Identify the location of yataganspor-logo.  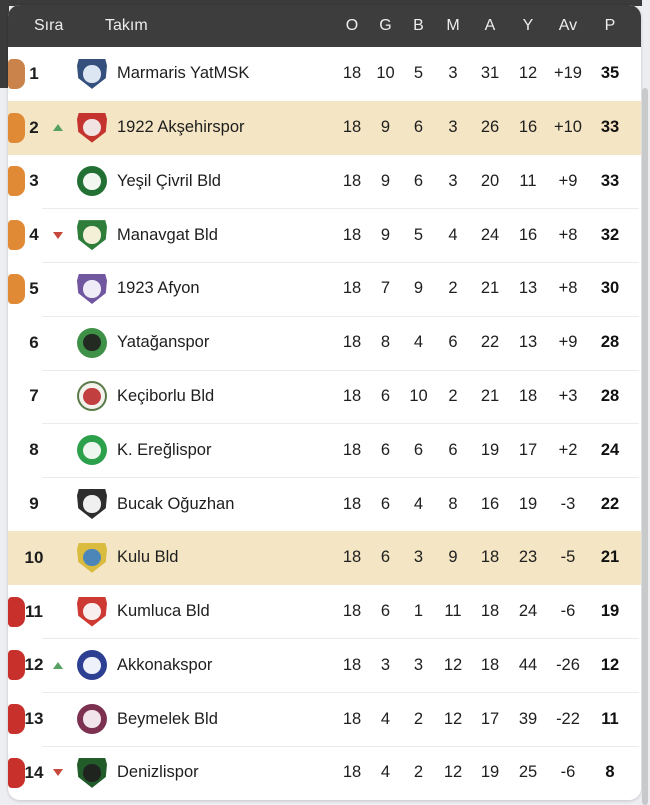
(92, 342).